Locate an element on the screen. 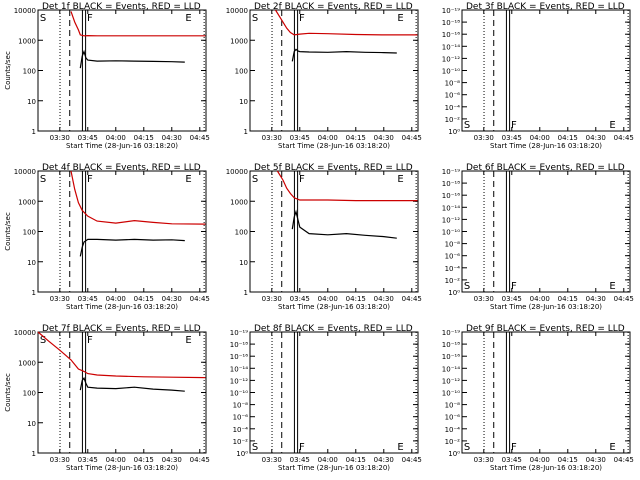 This screenshot has height=480, width=640. y-tick-label: 10⁻² is located at coordinates (453, 281).